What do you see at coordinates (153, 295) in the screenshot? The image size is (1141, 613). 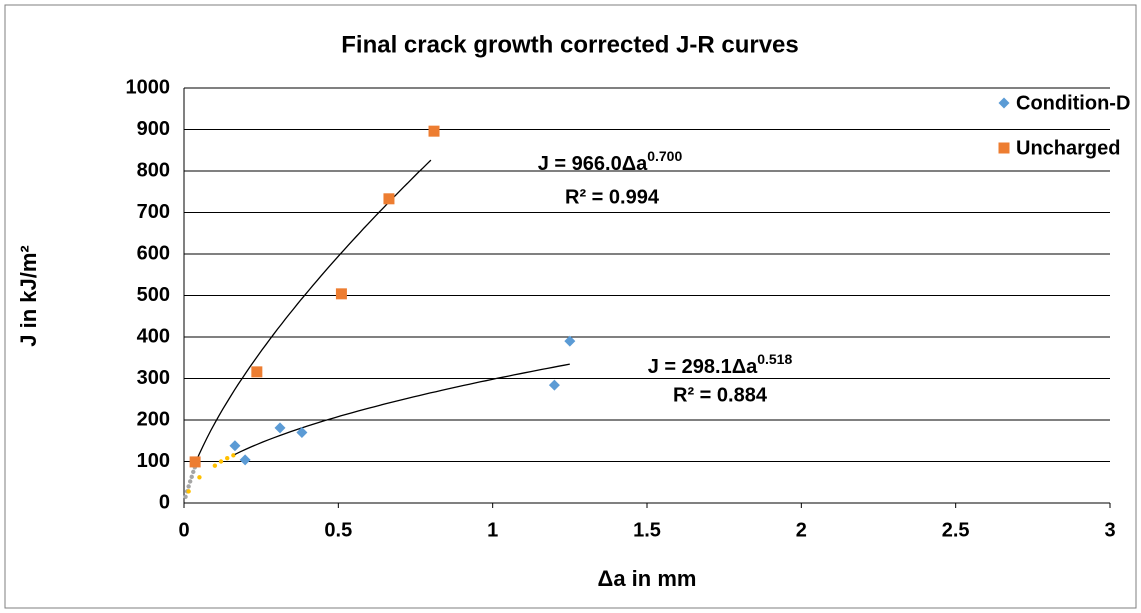 I see `y-tick-label: 500` at bounding box center [153, 295].